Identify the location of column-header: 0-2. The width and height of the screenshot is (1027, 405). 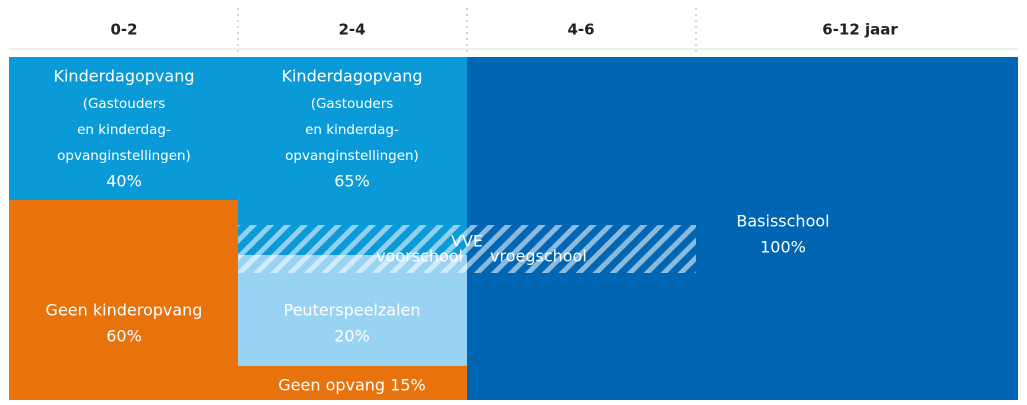
(123, 30).